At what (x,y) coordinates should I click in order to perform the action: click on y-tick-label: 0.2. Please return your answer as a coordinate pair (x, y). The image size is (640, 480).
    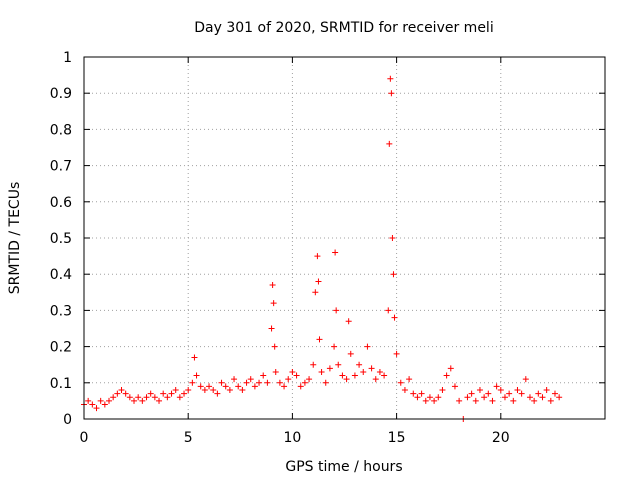
    Looking at the image, I should click on (61, 348).